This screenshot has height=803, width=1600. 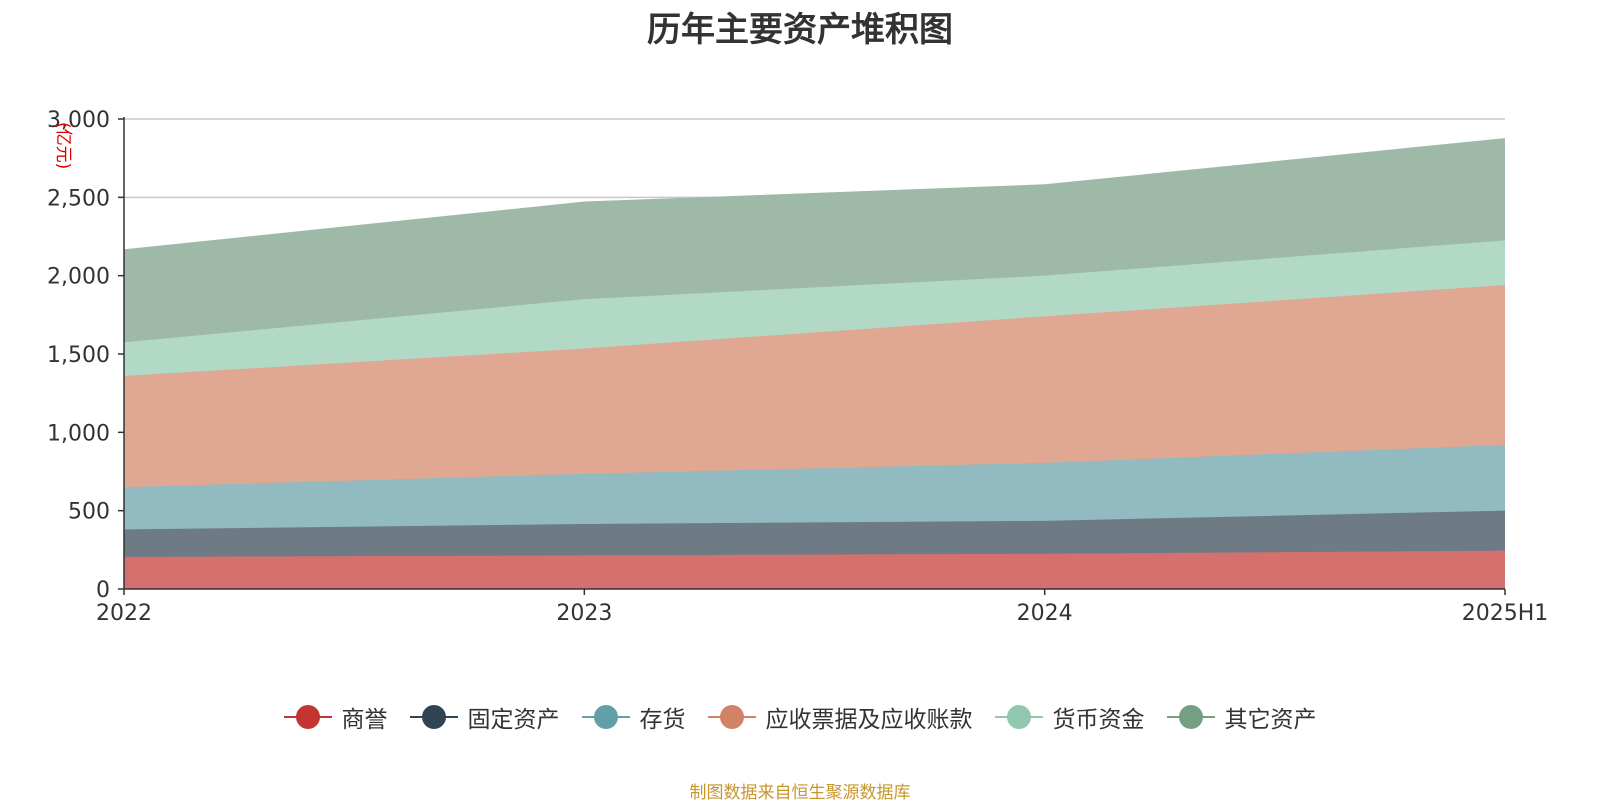 I want to click on x-tick-label: 2024, so click(x=1045, y=613).